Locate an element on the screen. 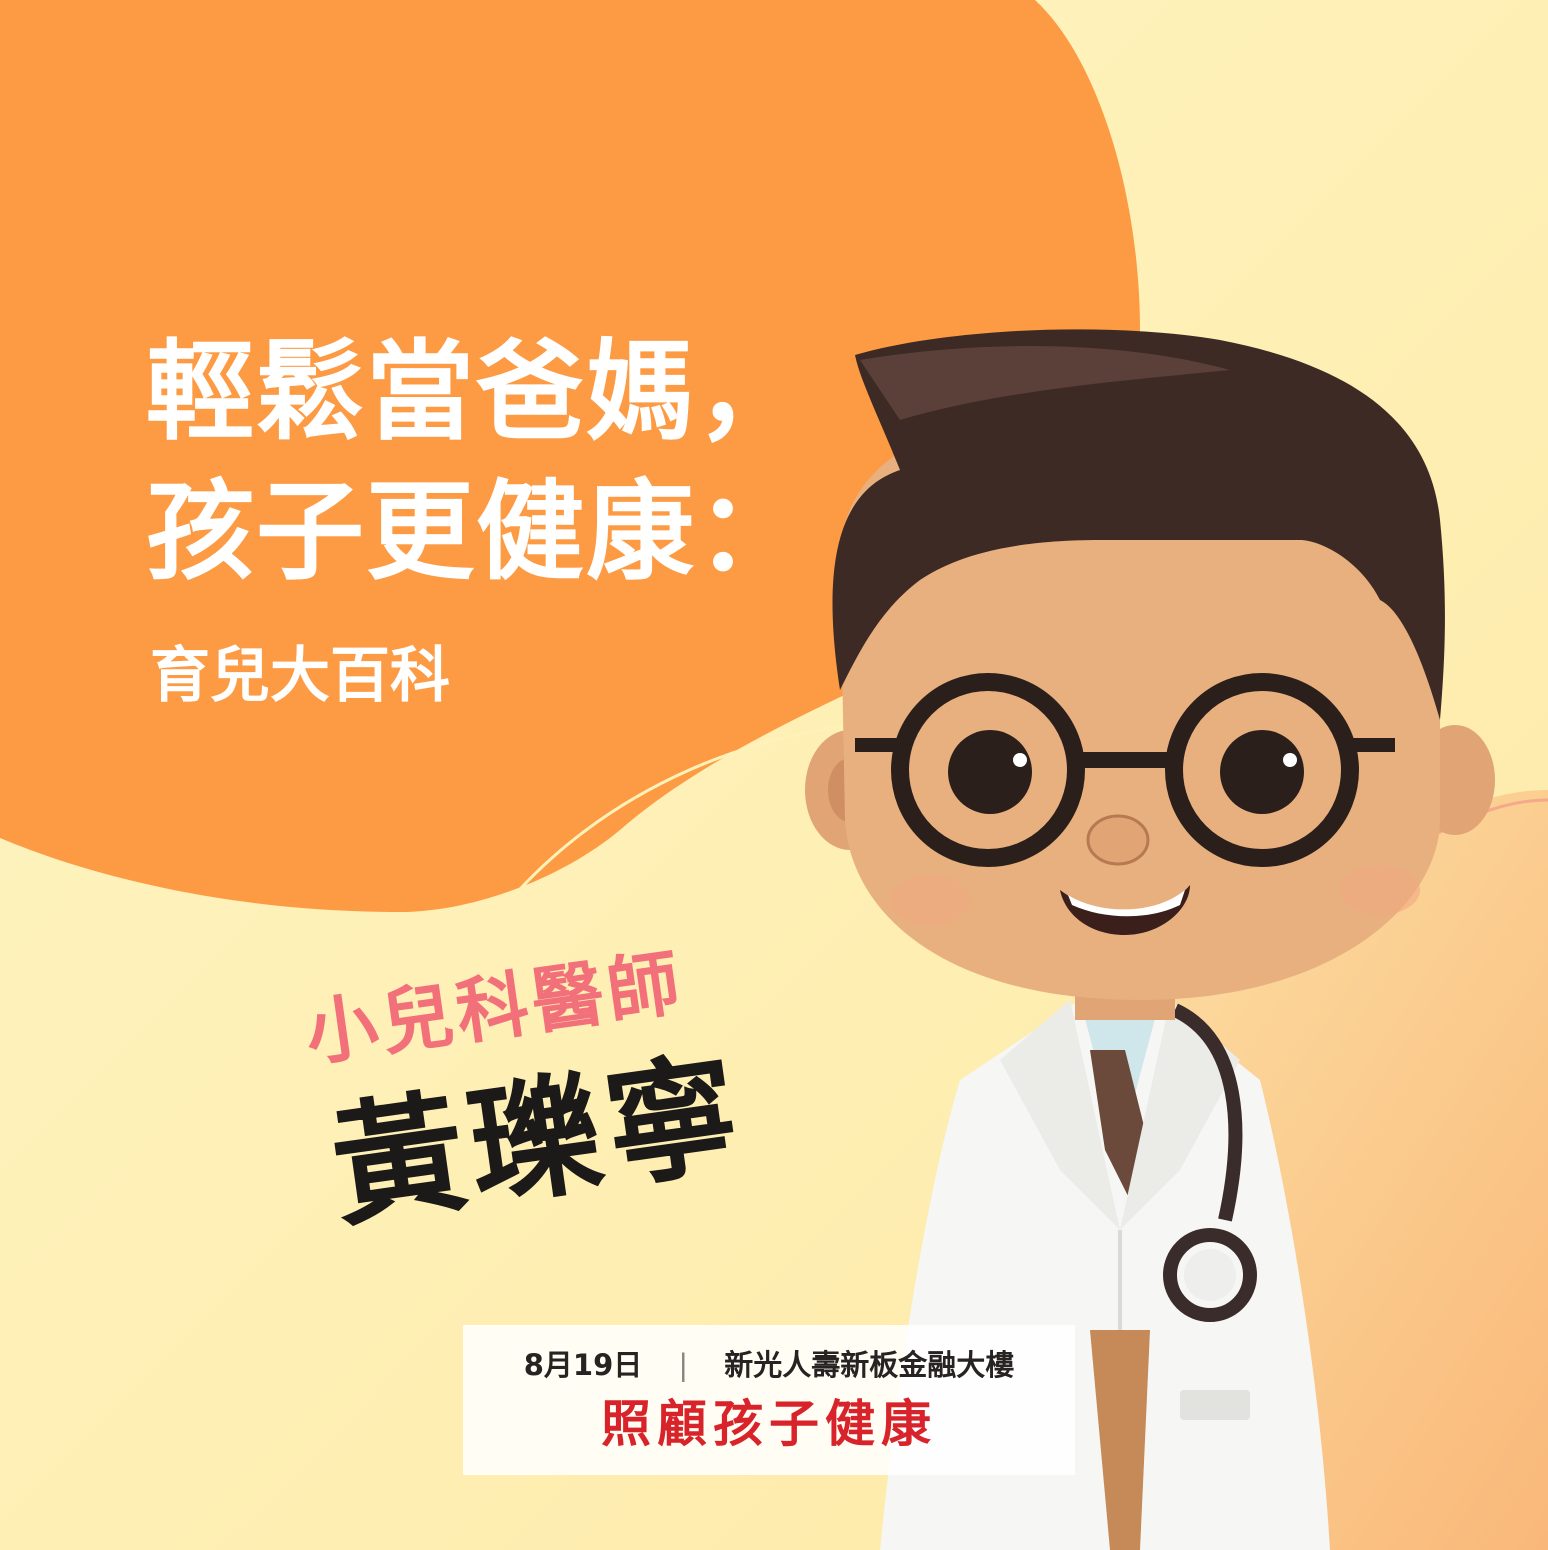  headline-line-2: 孩子更健康： is located at coordinates (476, 532).